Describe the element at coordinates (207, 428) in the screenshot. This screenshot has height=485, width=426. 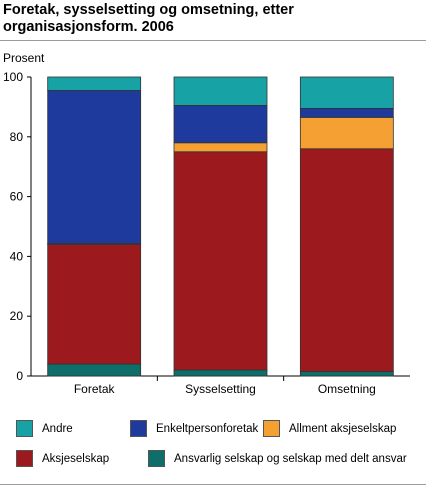
I see `legend-label: Enkeltpersonforetak` at that location.